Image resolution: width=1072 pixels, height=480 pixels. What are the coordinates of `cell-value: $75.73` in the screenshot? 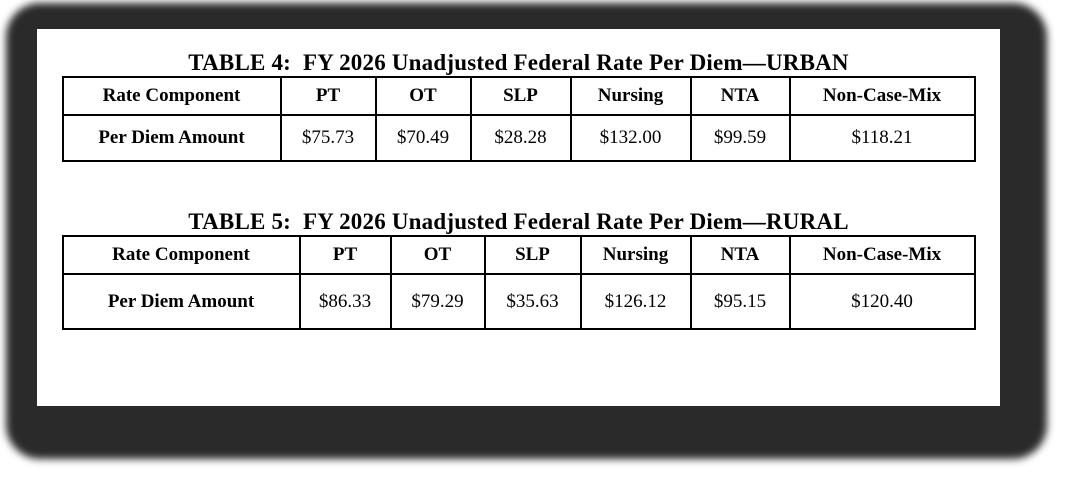 It's located at (328, 138).